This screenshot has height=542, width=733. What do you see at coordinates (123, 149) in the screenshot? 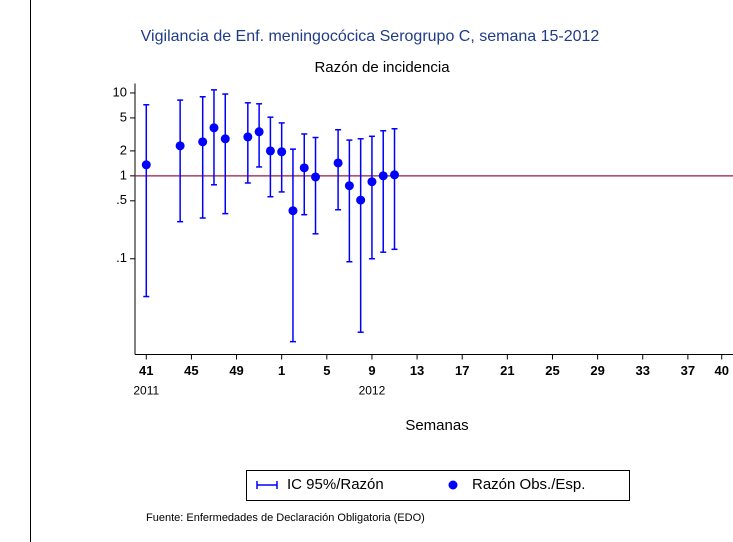
I see `y-tick-label: 2` at bounding box center [123, 149].